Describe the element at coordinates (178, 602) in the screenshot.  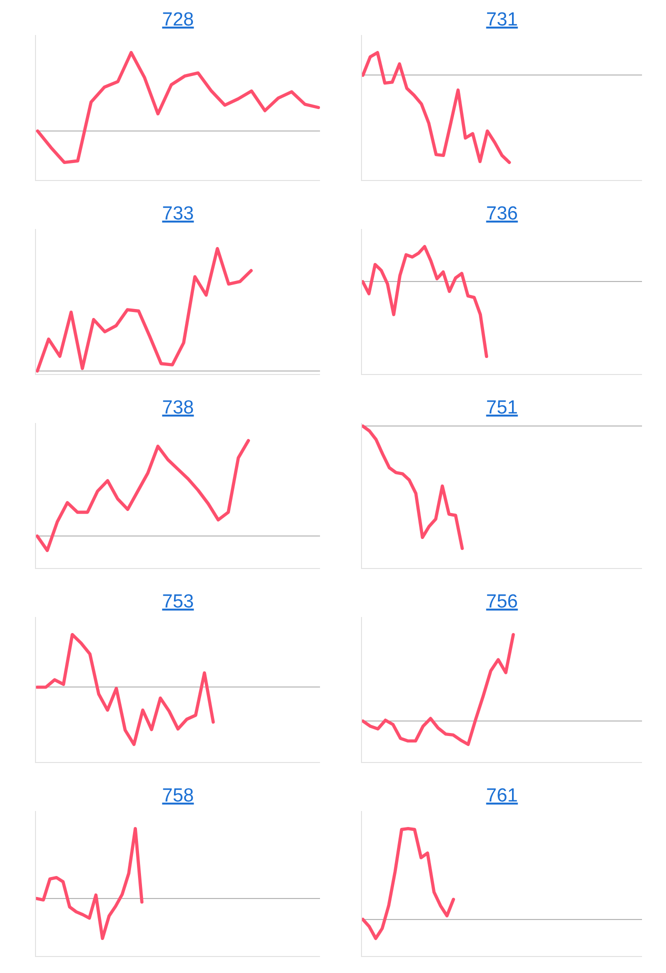
I see `chart-title: 753` at that location.